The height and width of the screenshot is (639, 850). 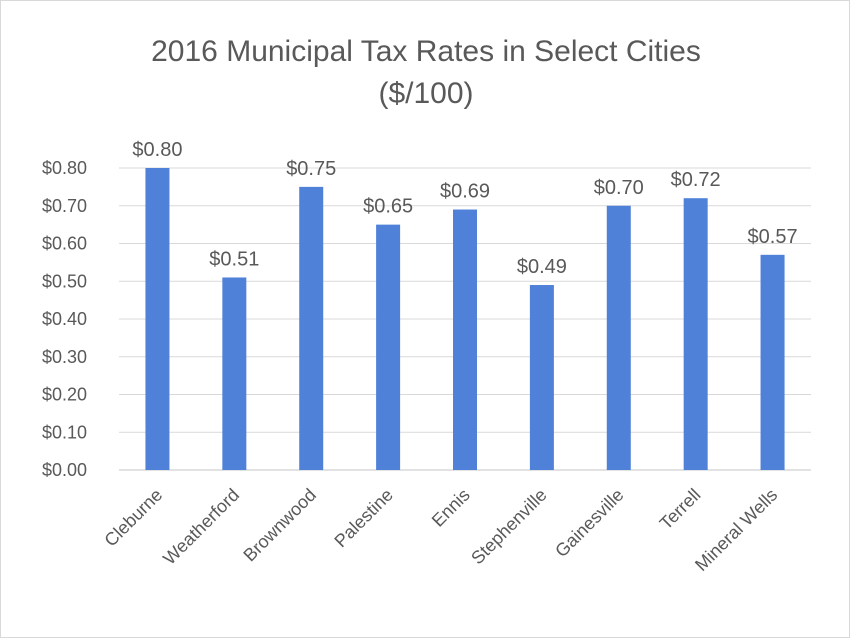 What do you see at coordinates (619, 188) in the screenshot?
I see `data-label: $0.70` at bounding box center [619, 188].